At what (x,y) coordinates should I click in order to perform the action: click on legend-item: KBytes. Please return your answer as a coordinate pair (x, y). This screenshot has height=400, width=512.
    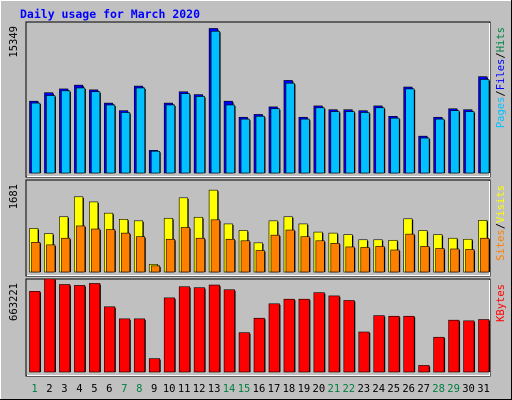
    Looking at the image, I should click on (501, 303).